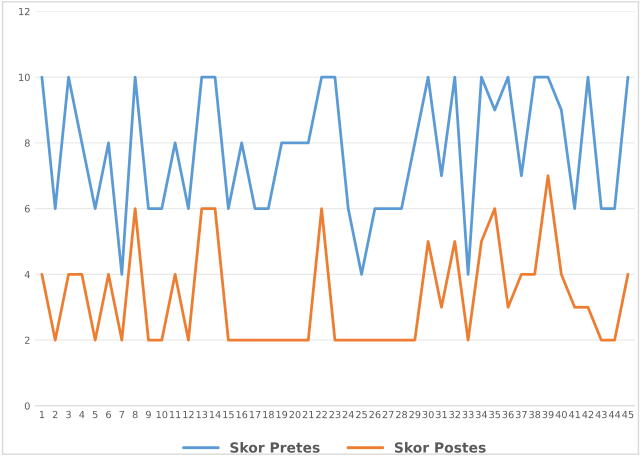 This screenshot has height=456, width=641. I want to click on x-tick-label: 16, so click(242, 414).